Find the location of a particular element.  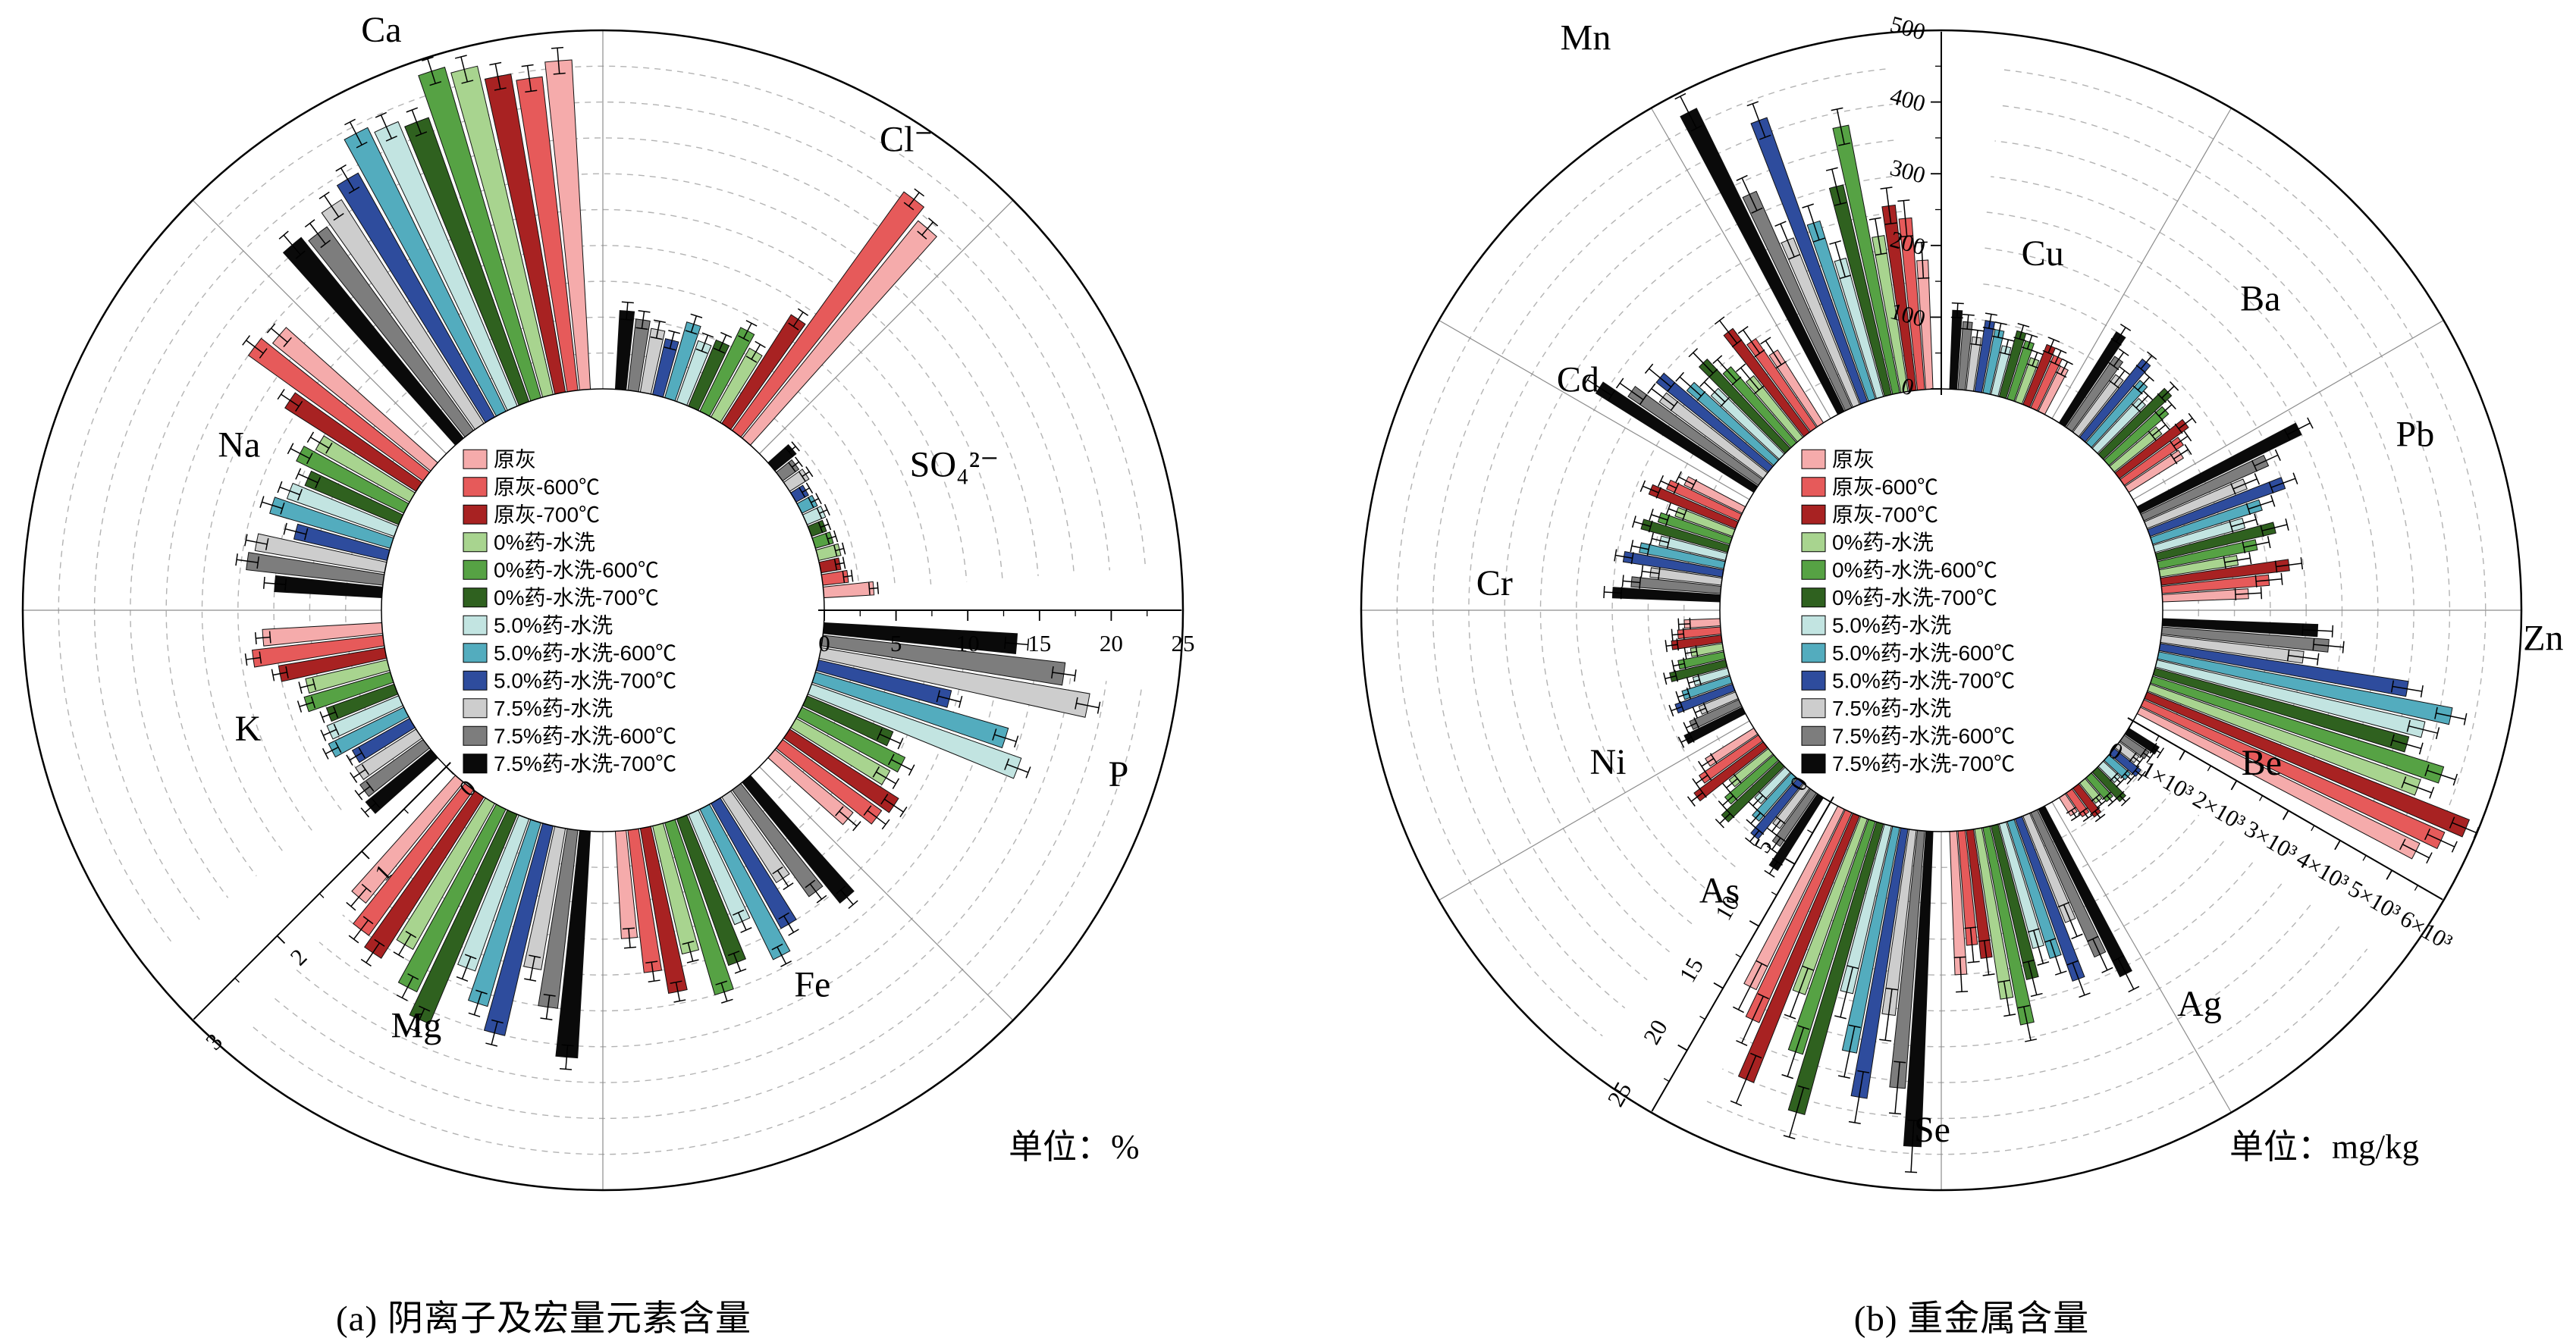

legend-label: 7.5%药-水洗-600℃ is located at coordinates (585, 735).